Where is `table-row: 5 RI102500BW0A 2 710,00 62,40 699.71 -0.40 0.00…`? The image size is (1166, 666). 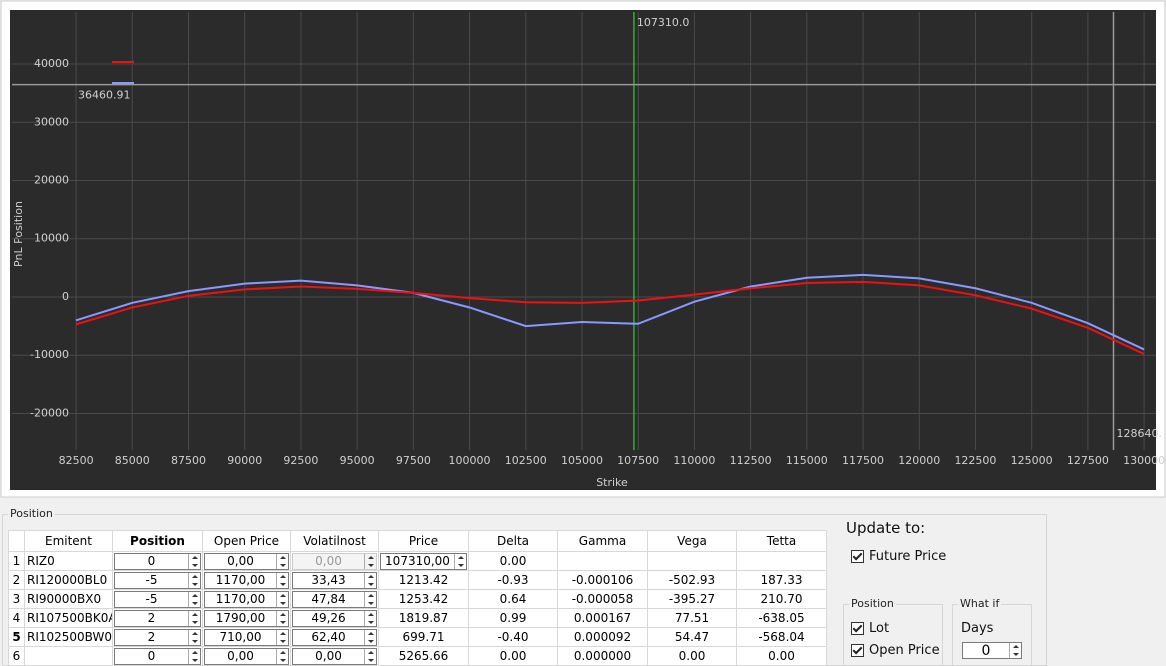
table-row: 5 RI102500BW0A 2 710,00 62,40 699.71 -0.40 0.00… is located at coordinates (417, 637).